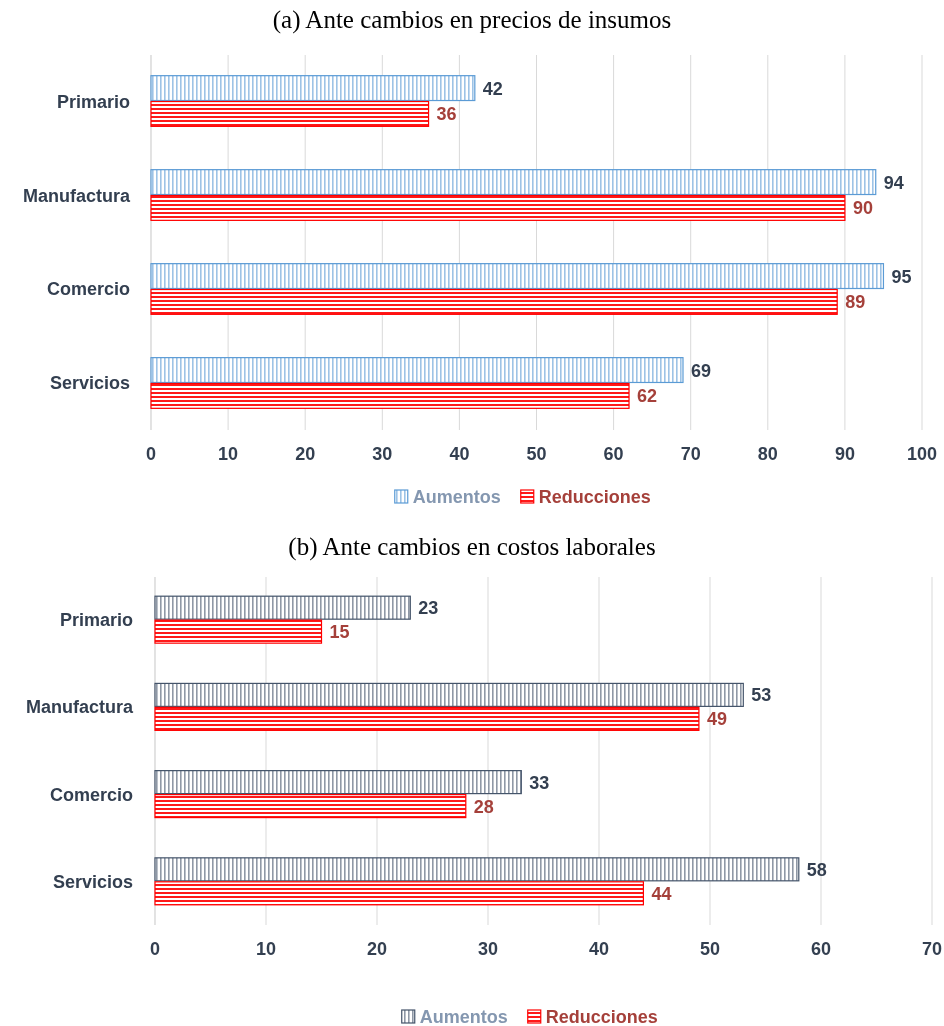 This screenshot has height=1026, width=944. I want to click on data-label: 36, so click(446, 114).